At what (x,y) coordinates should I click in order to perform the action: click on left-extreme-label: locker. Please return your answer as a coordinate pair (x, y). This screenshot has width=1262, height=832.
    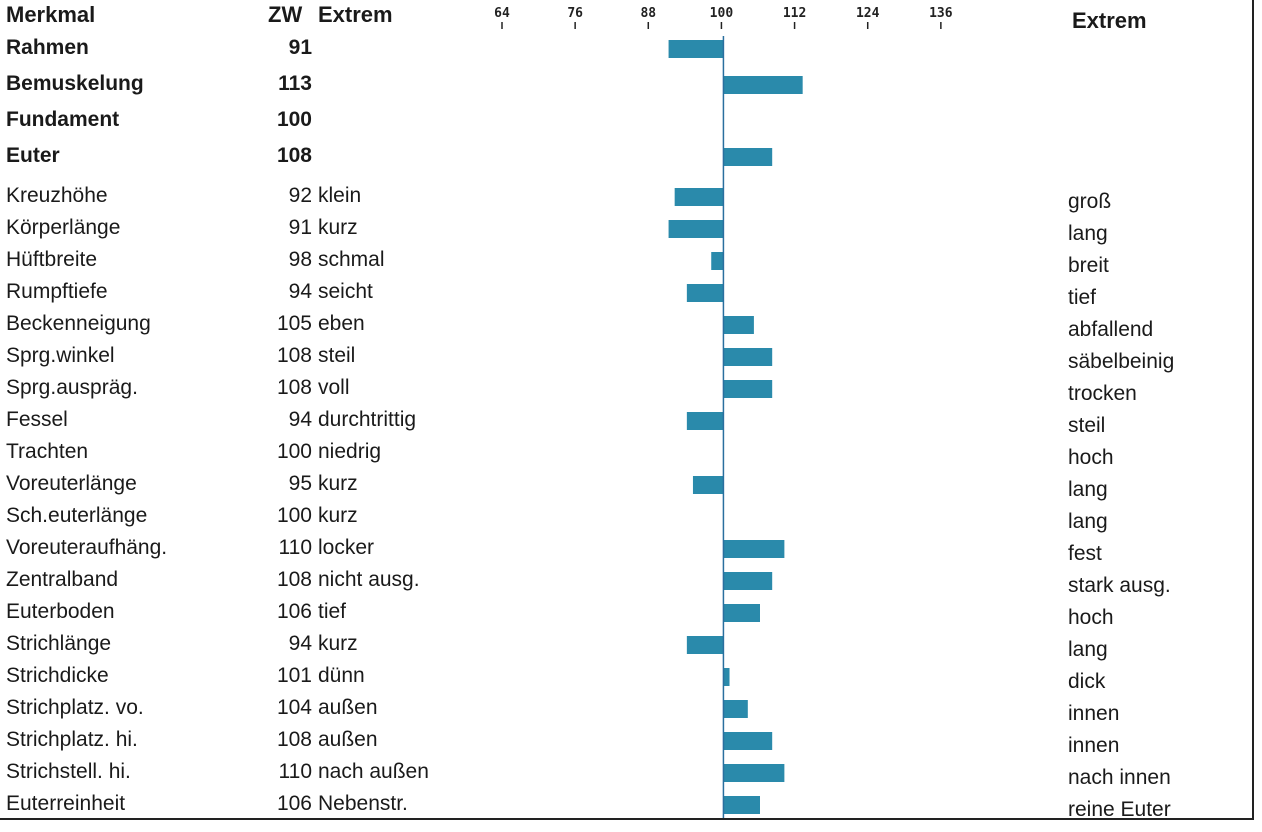
    Looking at the image, I should click on (346, 547).